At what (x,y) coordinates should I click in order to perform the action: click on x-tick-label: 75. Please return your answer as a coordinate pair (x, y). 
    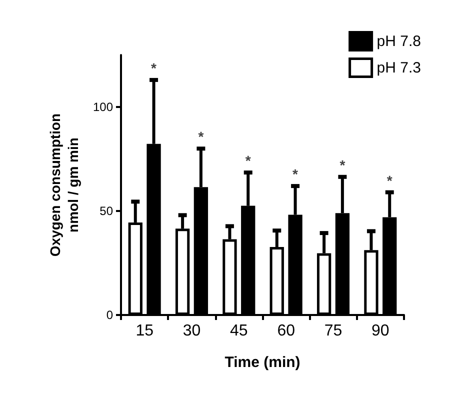
    Looking at the image, I should click on (333, 331).